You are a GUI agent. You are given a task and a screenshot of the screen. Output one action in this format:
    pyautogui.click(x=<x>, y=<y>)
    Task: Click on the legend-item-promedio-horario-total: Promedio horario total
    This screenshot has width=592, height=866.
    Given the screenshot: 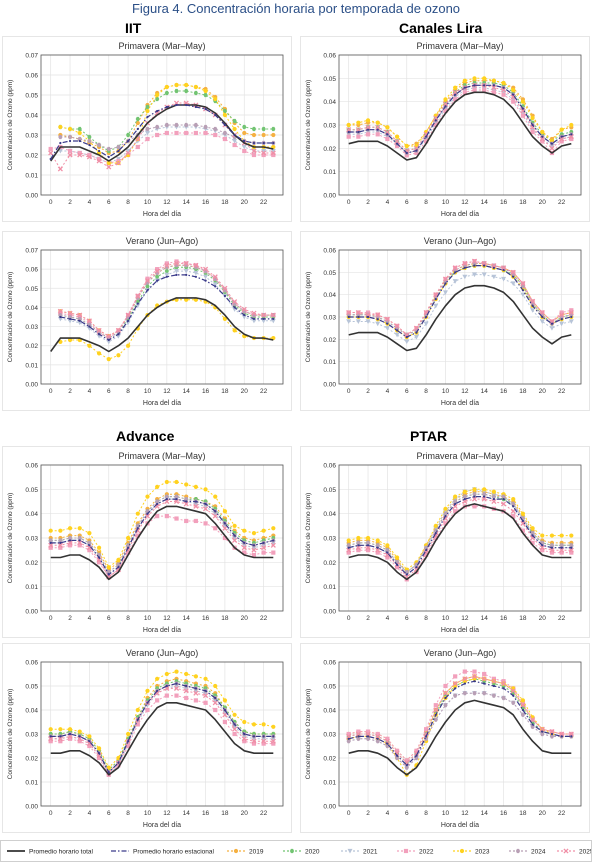 What is the action you would take?
    pyautogui.click(x=50, y=852)
    